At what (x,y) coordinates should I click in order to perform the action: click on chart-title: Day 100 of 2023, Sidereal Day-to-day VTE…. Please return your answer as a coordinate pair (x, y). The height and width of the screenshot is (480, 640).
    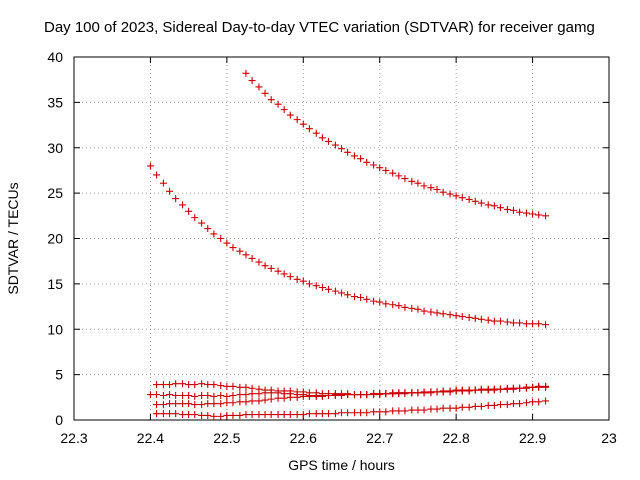
    Looking at the image, I should click on (319, 27).